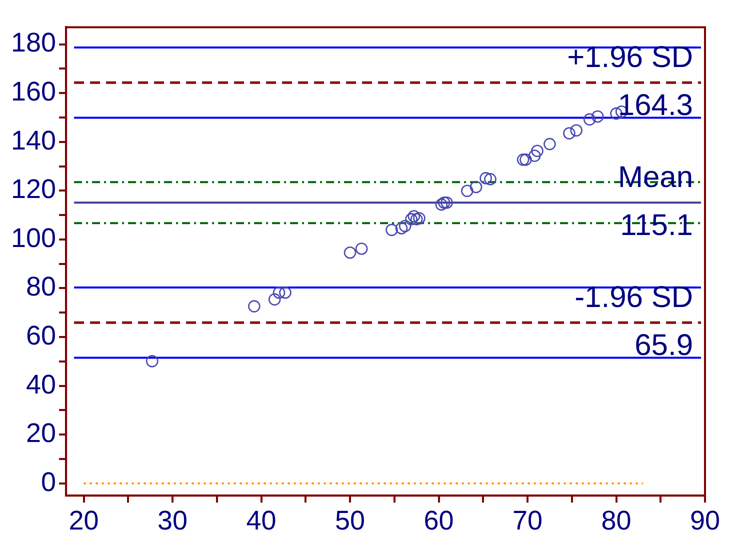  Describe the element at coordinates (656, 225) in the screenshot. I see `annotation: 115.1` at that location.